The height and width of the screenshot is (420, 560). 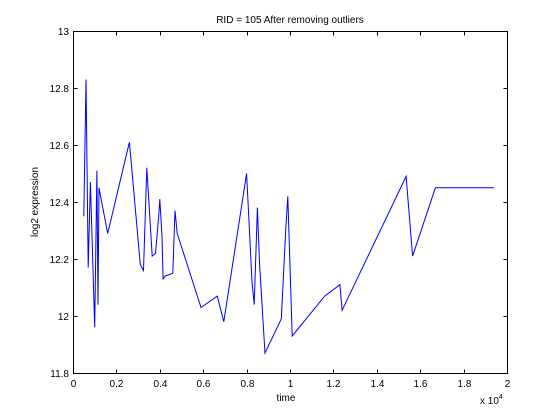 I want to click on x-tick-label: 0, so click(x=74, y=384).